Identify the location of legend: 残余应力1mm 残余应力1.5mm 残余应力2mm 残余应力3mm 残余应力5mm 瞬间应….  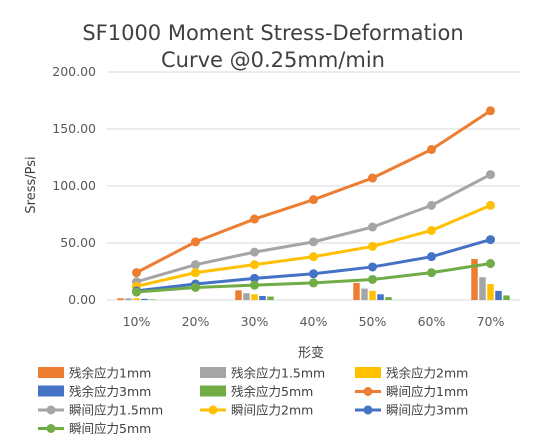
(253, 401).